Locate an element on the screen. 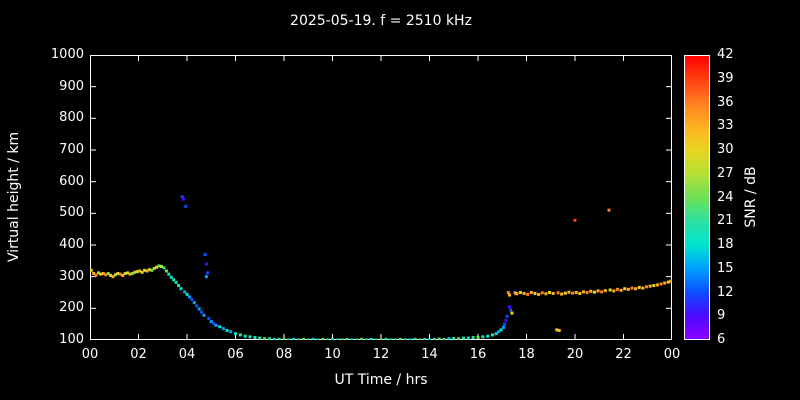 This screenshot has height=400, width=800. y-tick-label: 100 is located at coordinates (71, 339).